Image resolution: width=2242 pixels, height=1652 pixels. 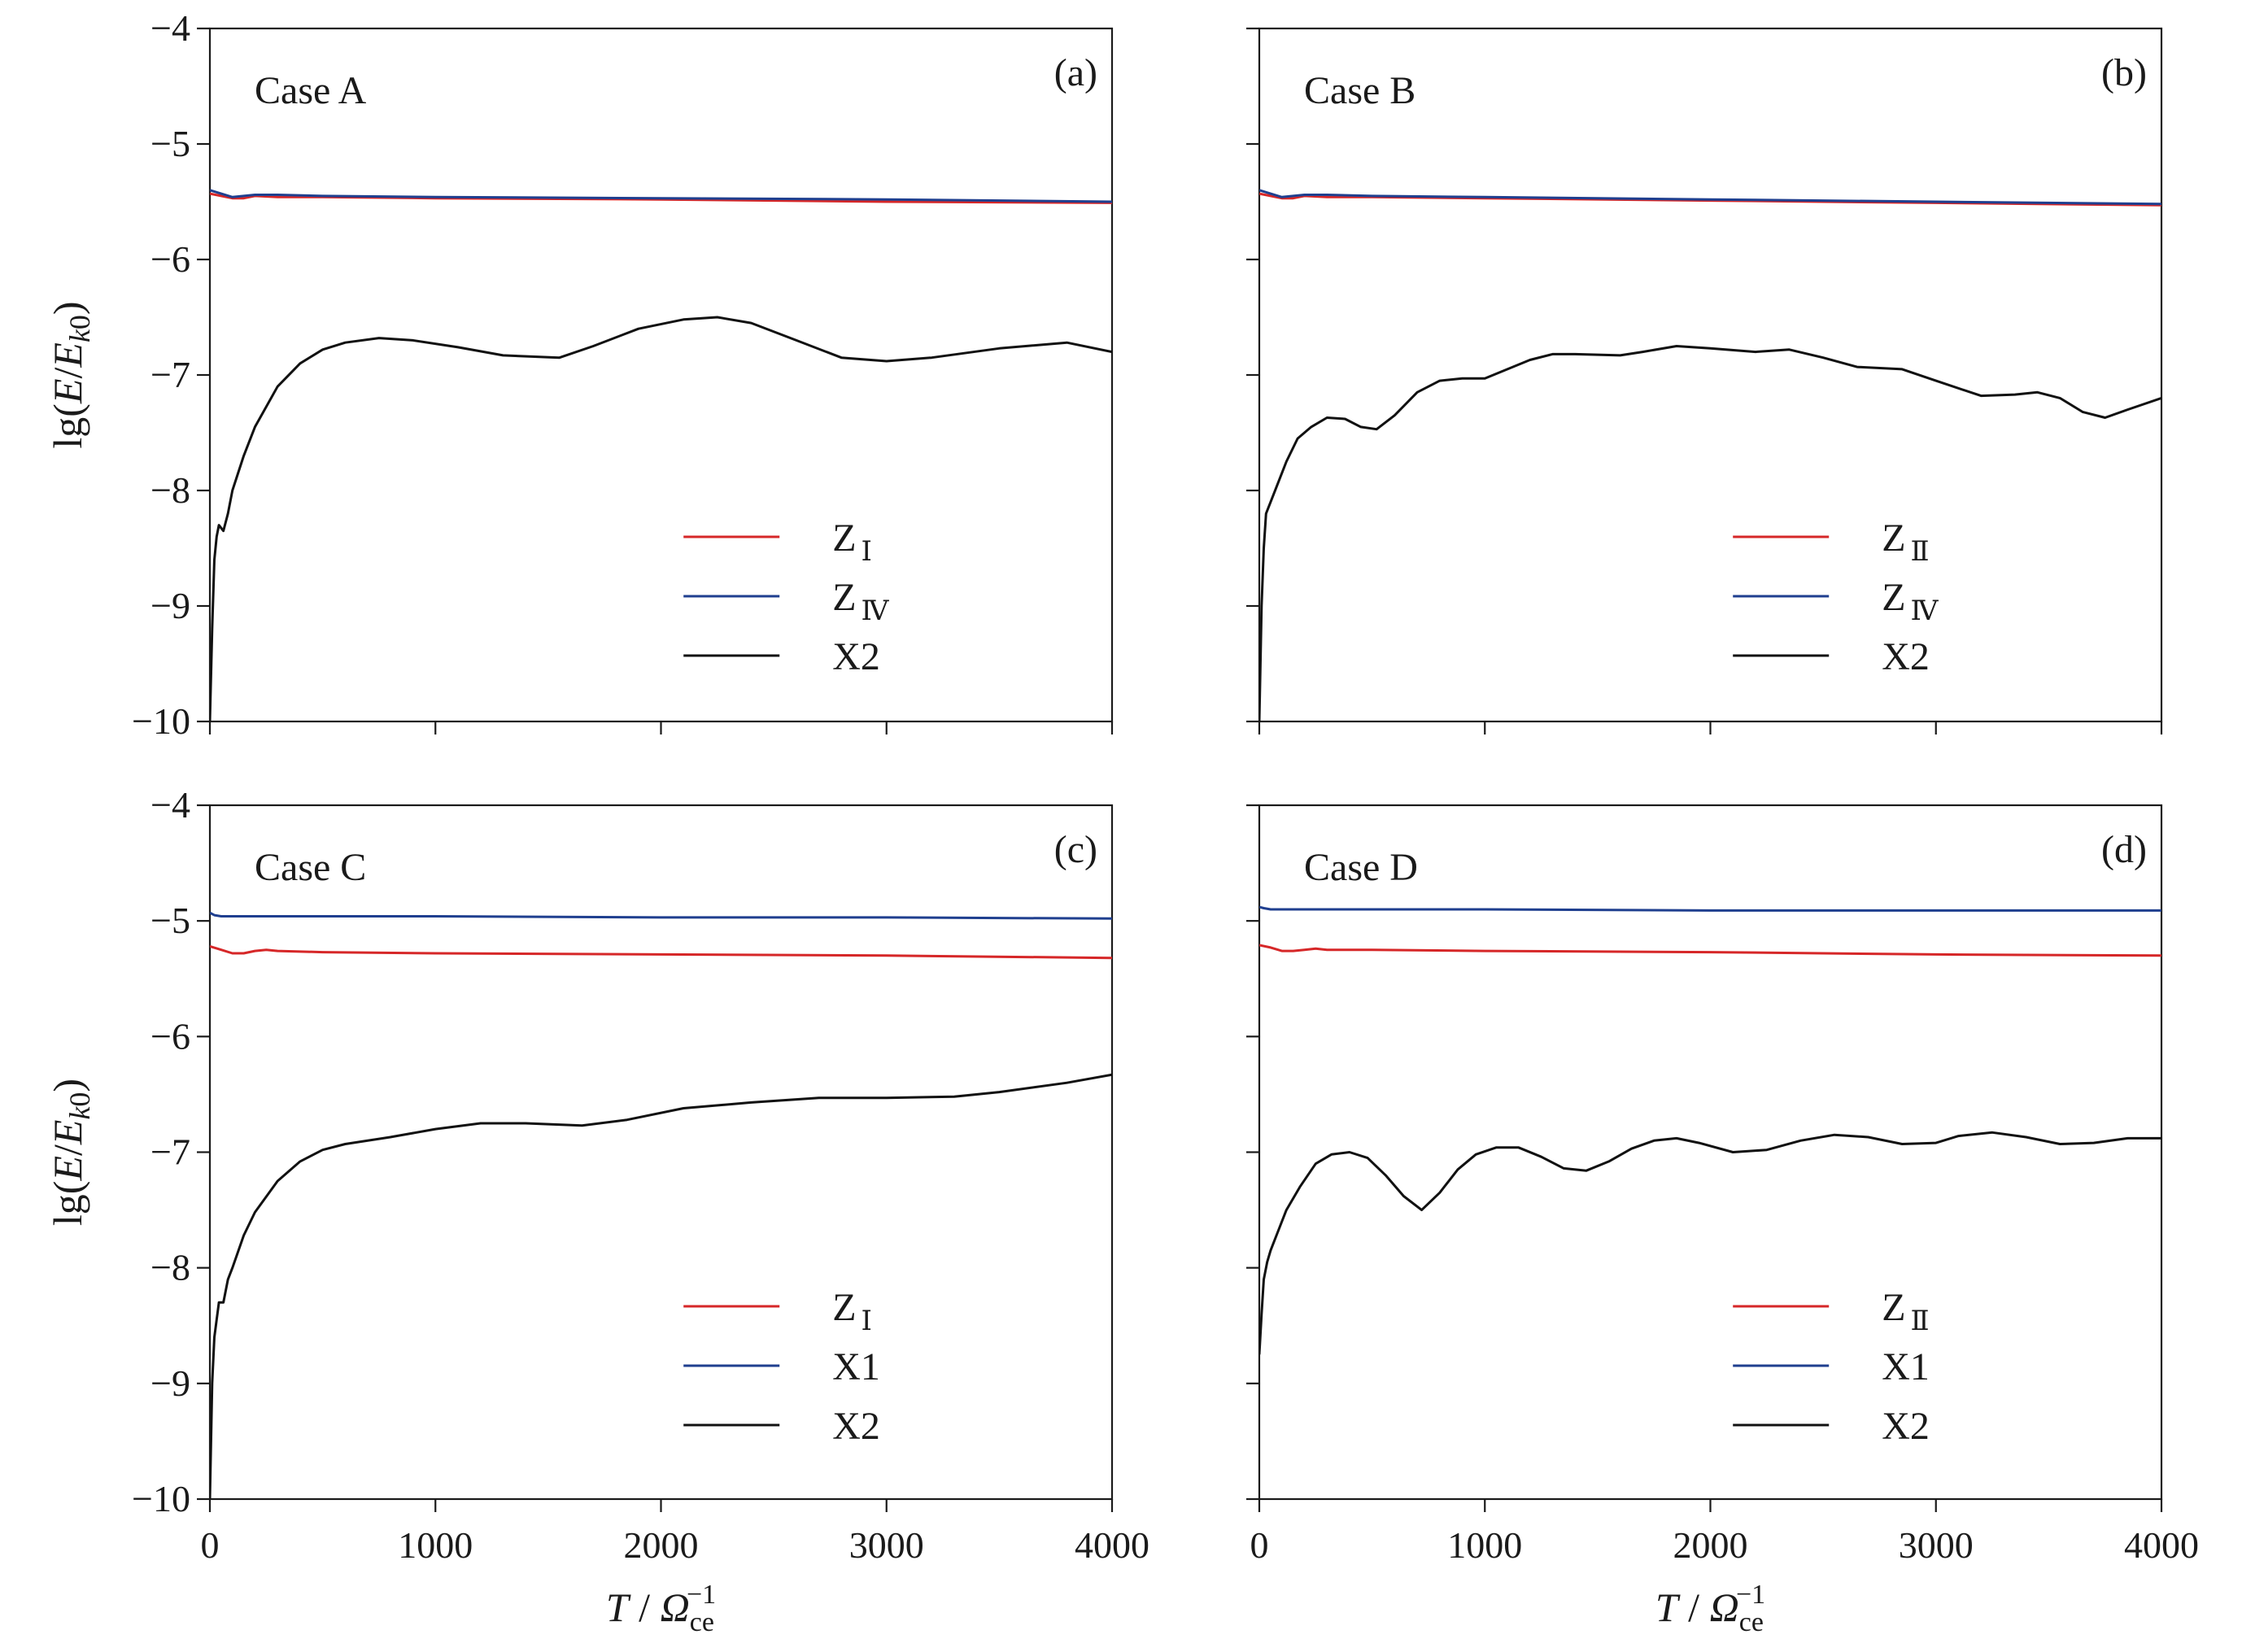 I want to click on panel-tag: (d), so click(x=2124, y=849).